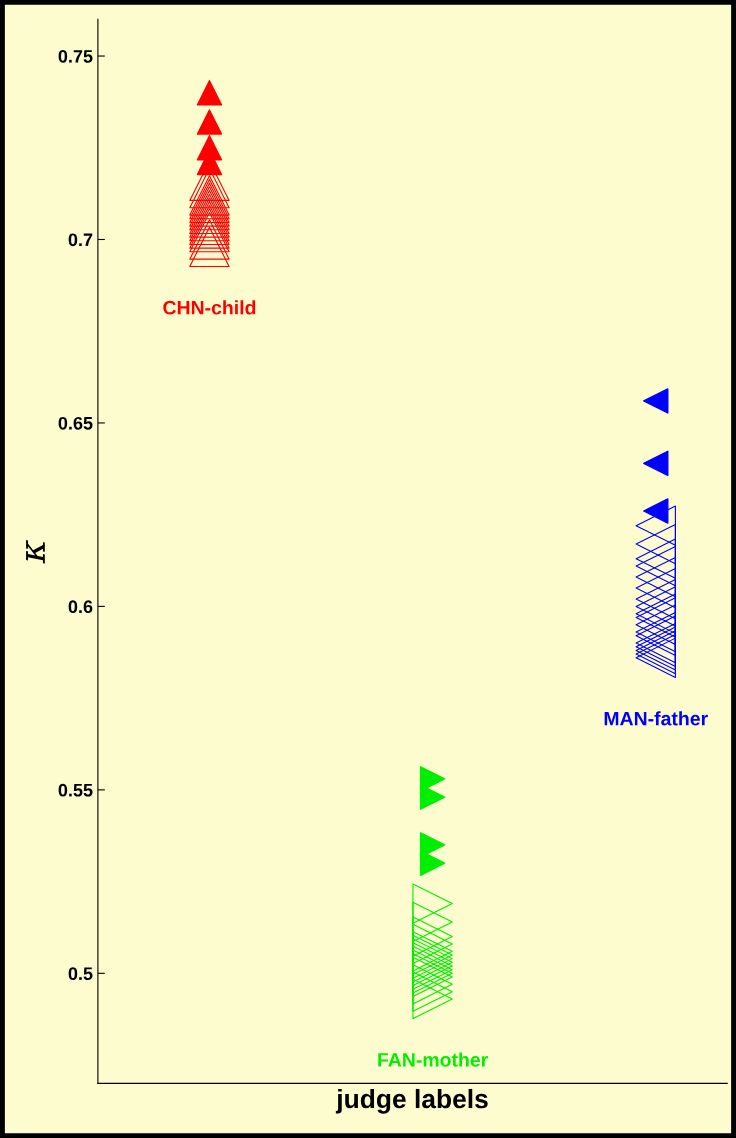  What do you see at coordinates (656, 718) in the screenshot?
I see `annotation: MAN-father` at bounding box center [656, 718].